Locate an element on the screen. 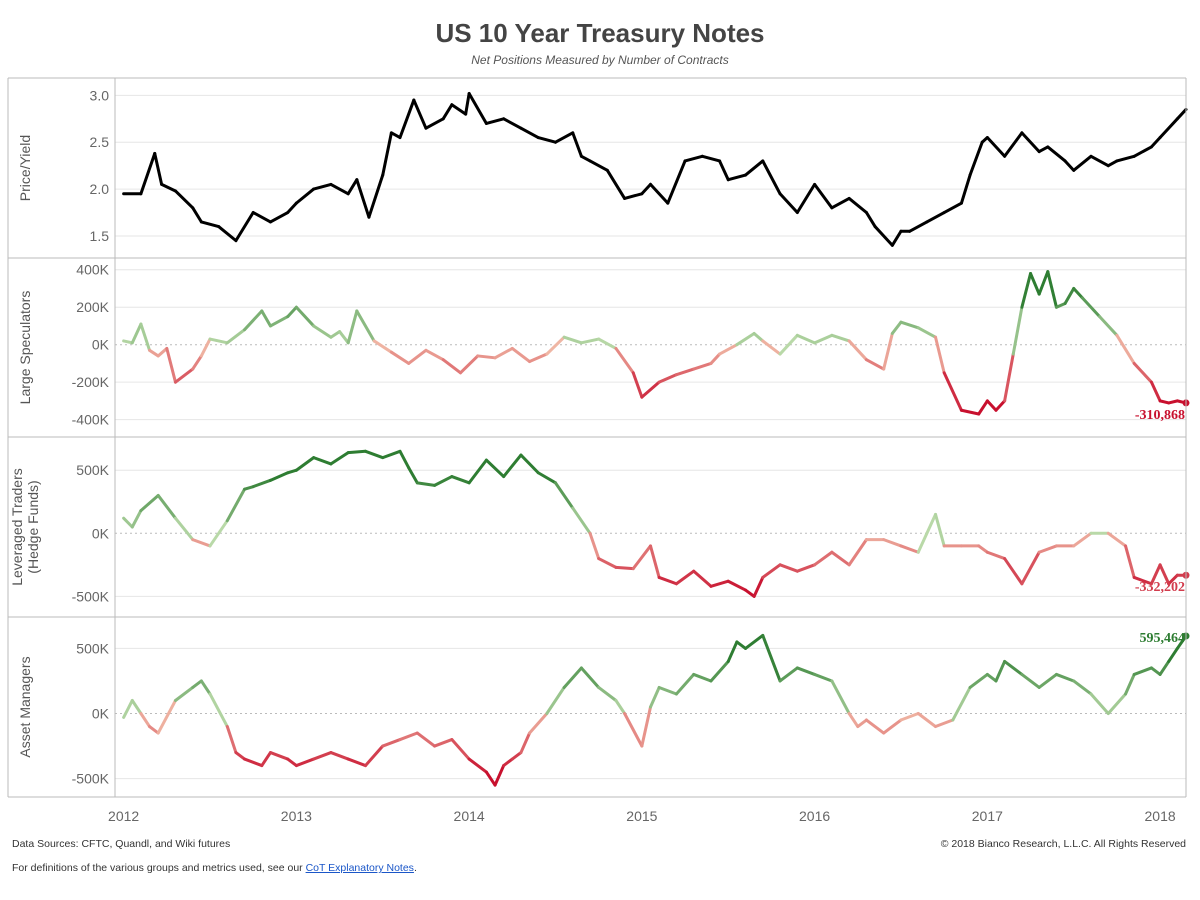  y-tick-label: 0K is located at coordinates (101, 533).